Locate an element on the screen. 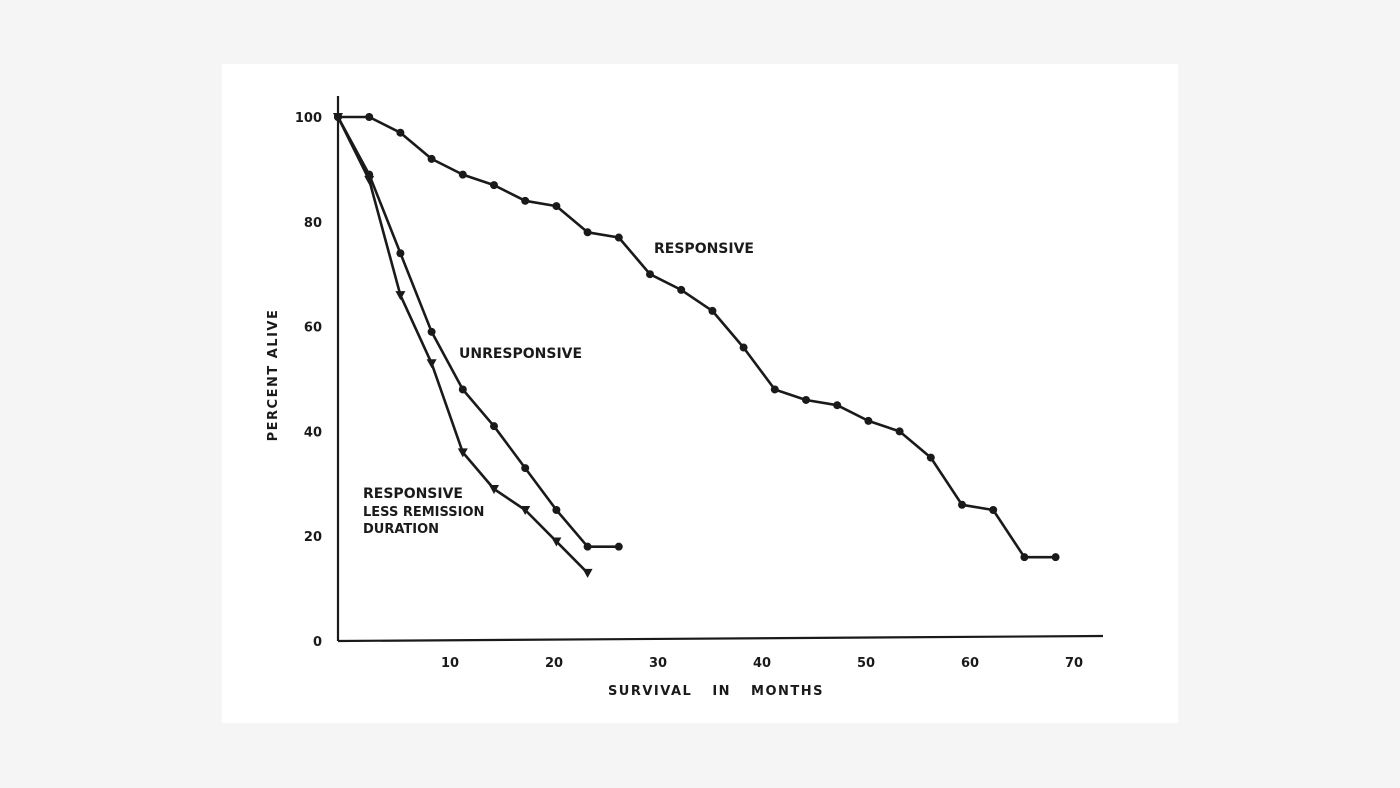 The height and width of the screenshot is (788, 1400). y-tick-label: 20 is located at coordinates (313, 537).